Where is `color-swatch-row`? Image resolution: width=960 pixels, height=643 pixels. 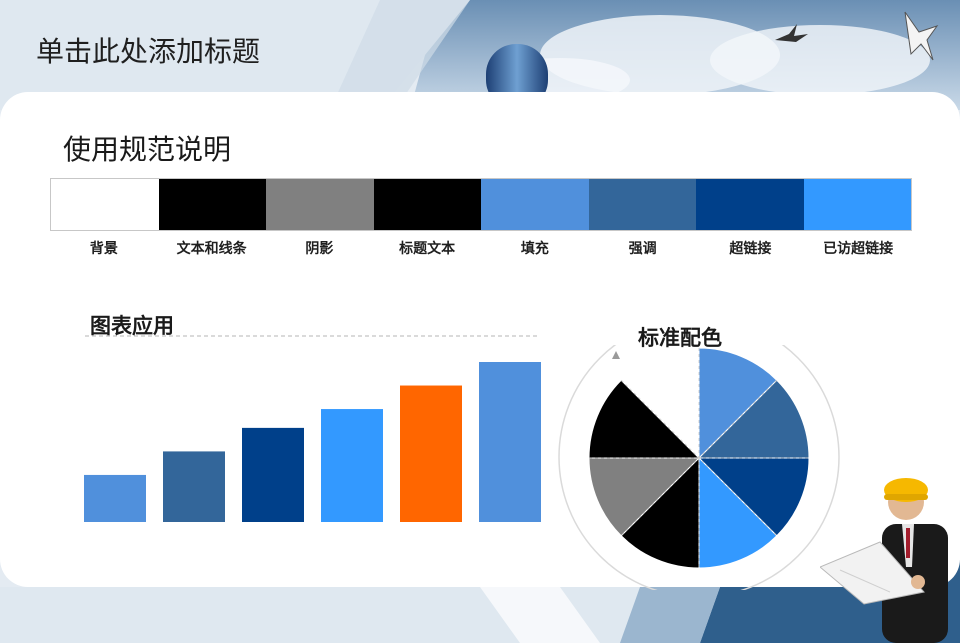 color-swatch-row is located at coordinates (481, 204).